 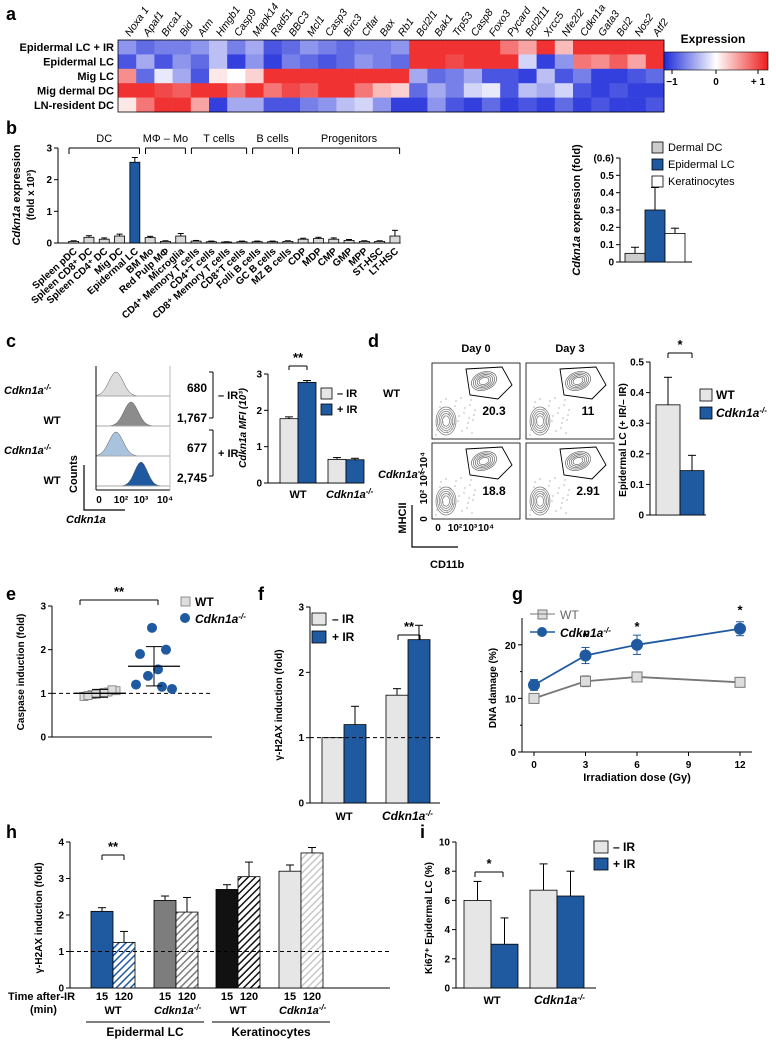 I want to click on heatmap-row-label: Epidermal LC + IR, so click(x=67, y=48).